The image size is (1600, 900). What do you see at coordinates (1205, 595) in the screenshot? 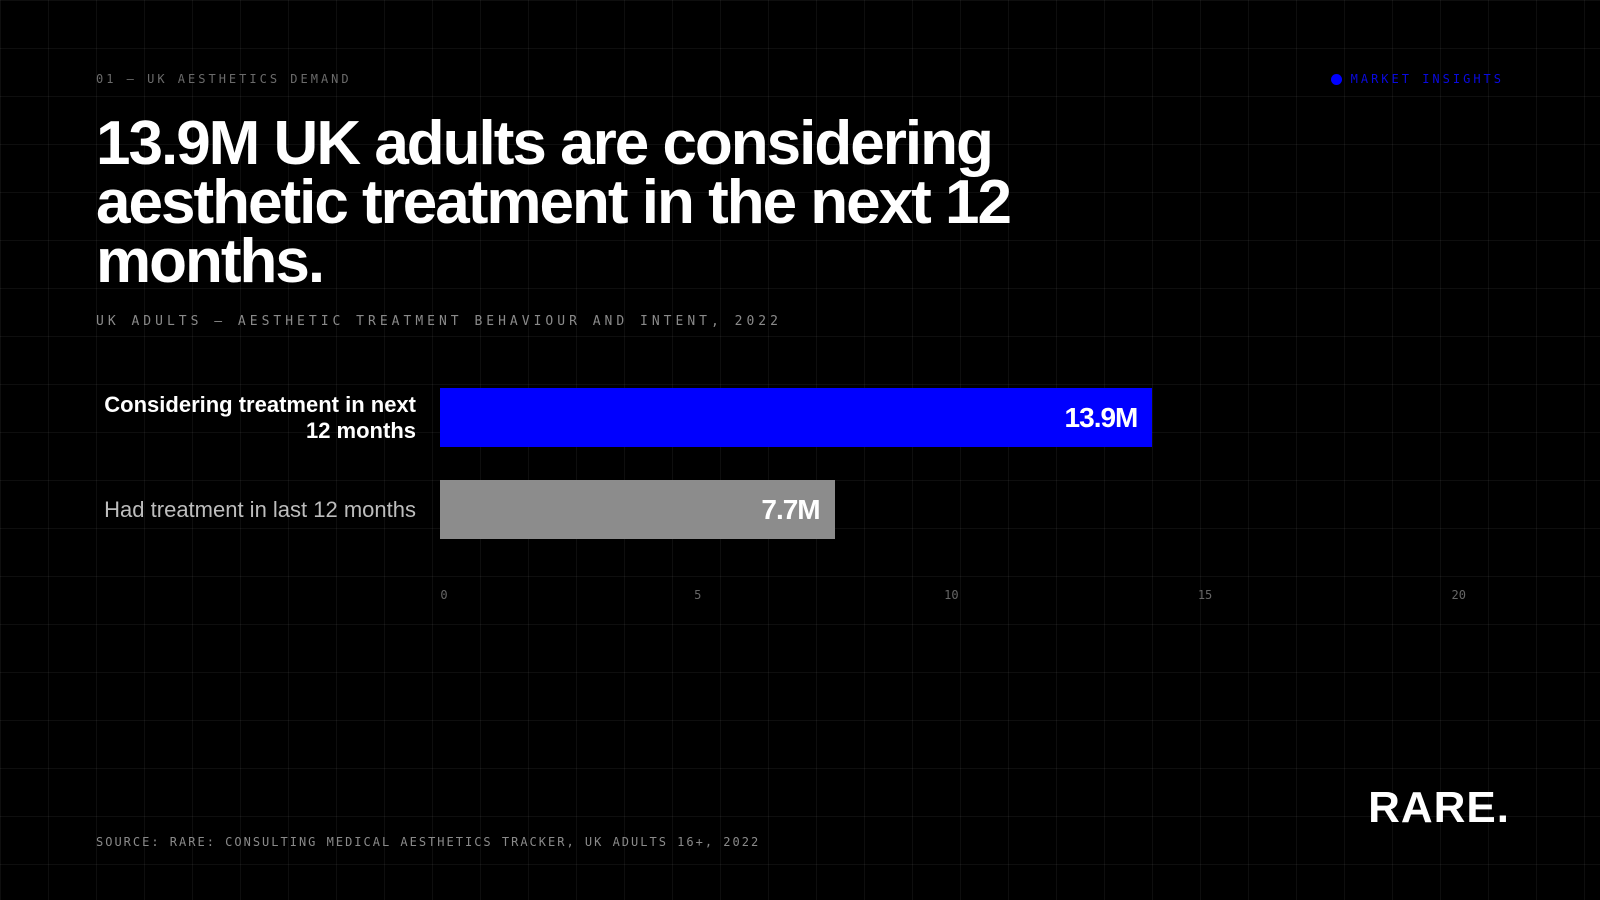
I see `x-tick-label: 15` at bounding box center [1205, 595].